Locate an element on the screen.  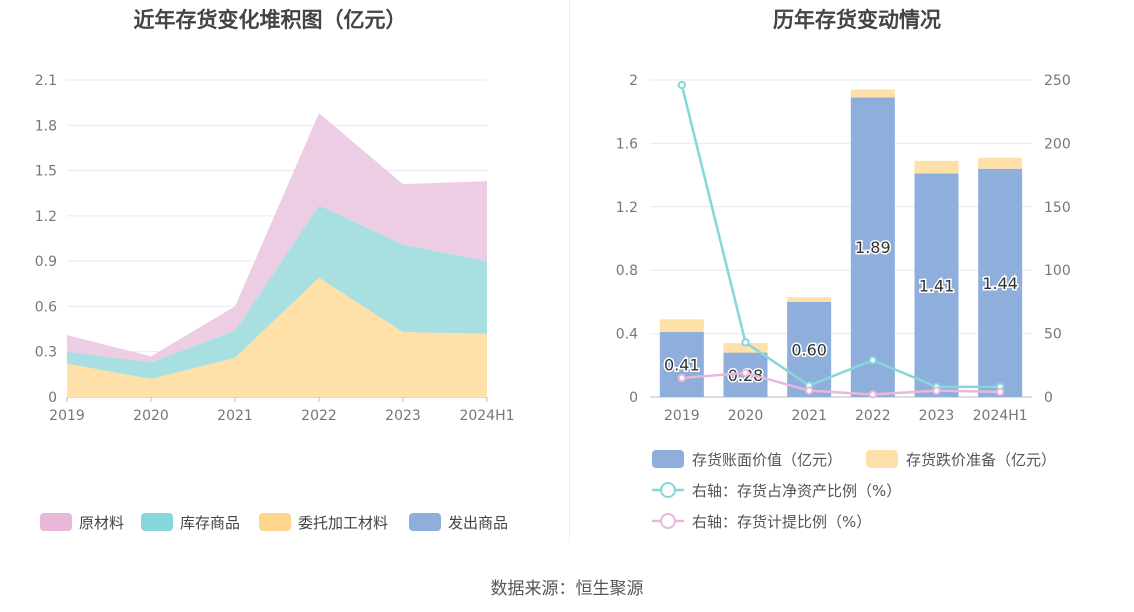
legend-label: 发出商品 is located at coordinates (478, 523).